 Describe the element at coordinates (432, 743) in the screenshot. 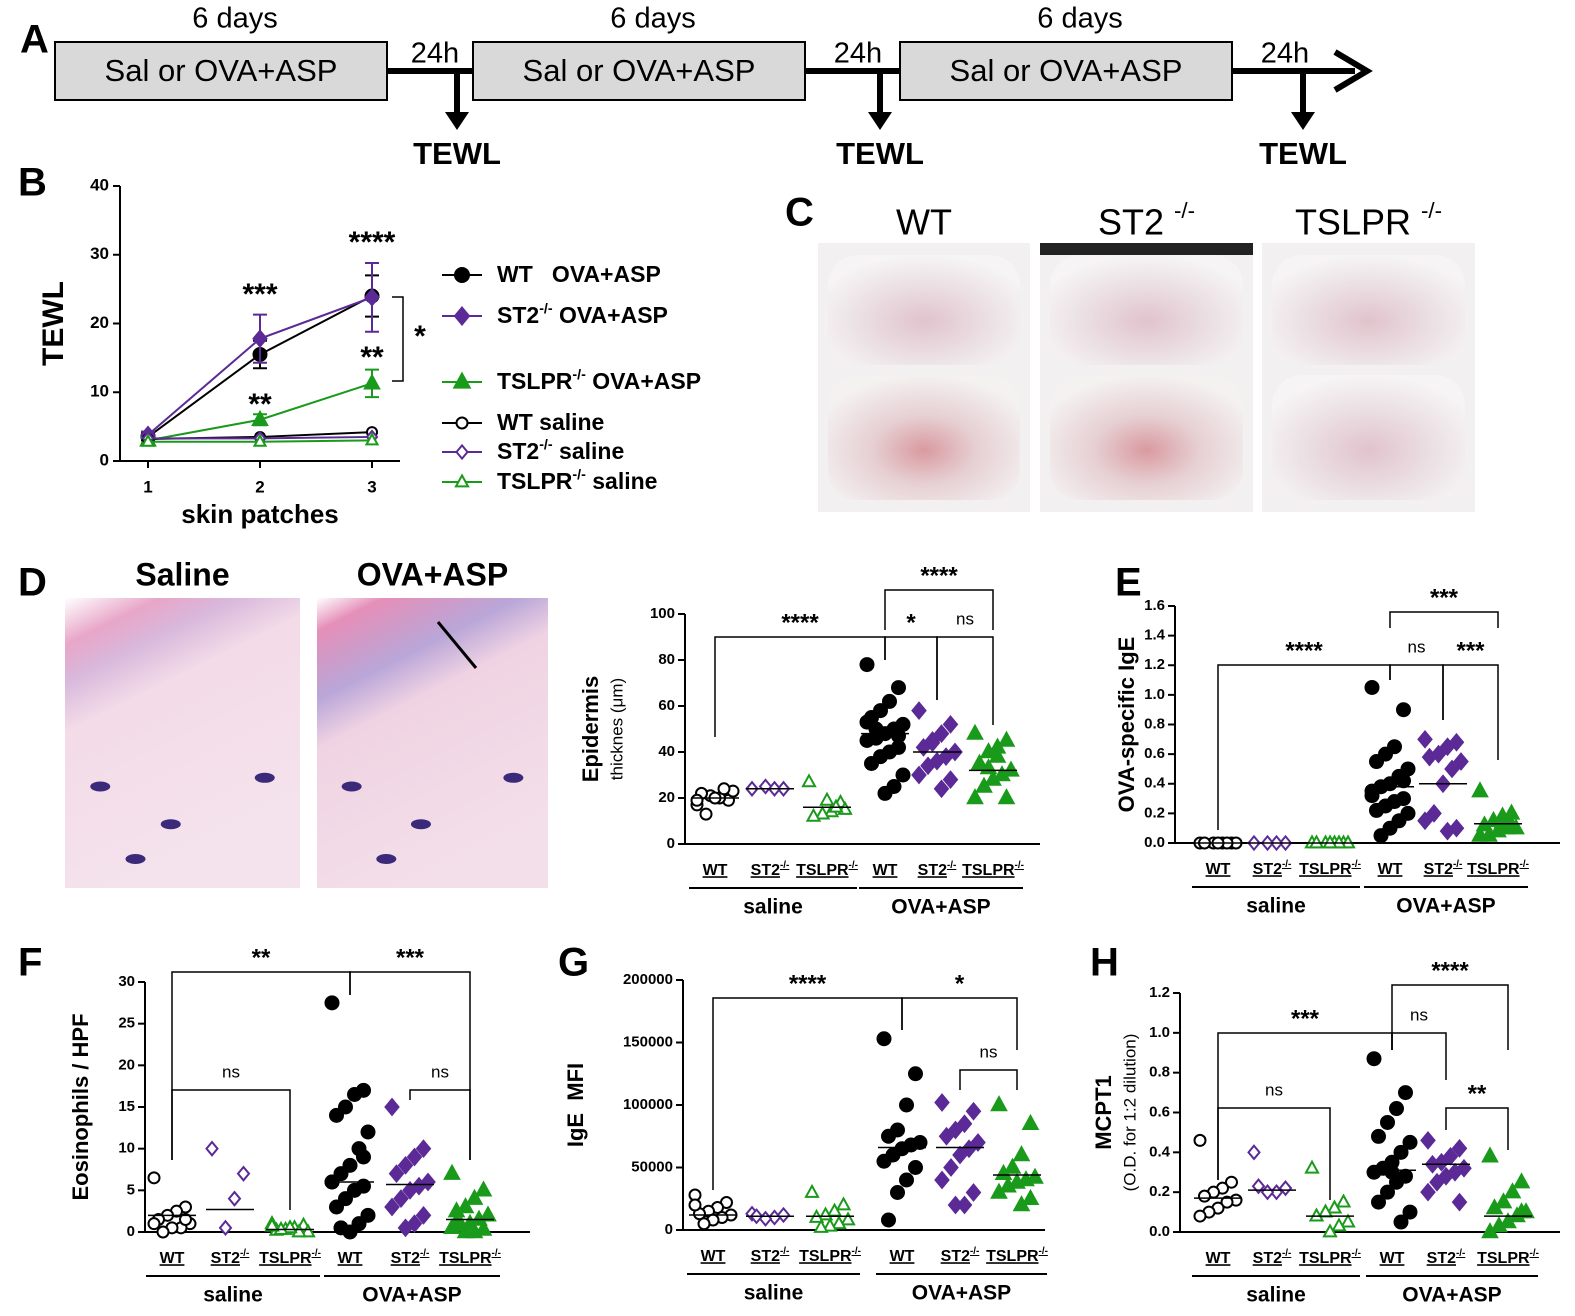

I see `histology-image` at that location.